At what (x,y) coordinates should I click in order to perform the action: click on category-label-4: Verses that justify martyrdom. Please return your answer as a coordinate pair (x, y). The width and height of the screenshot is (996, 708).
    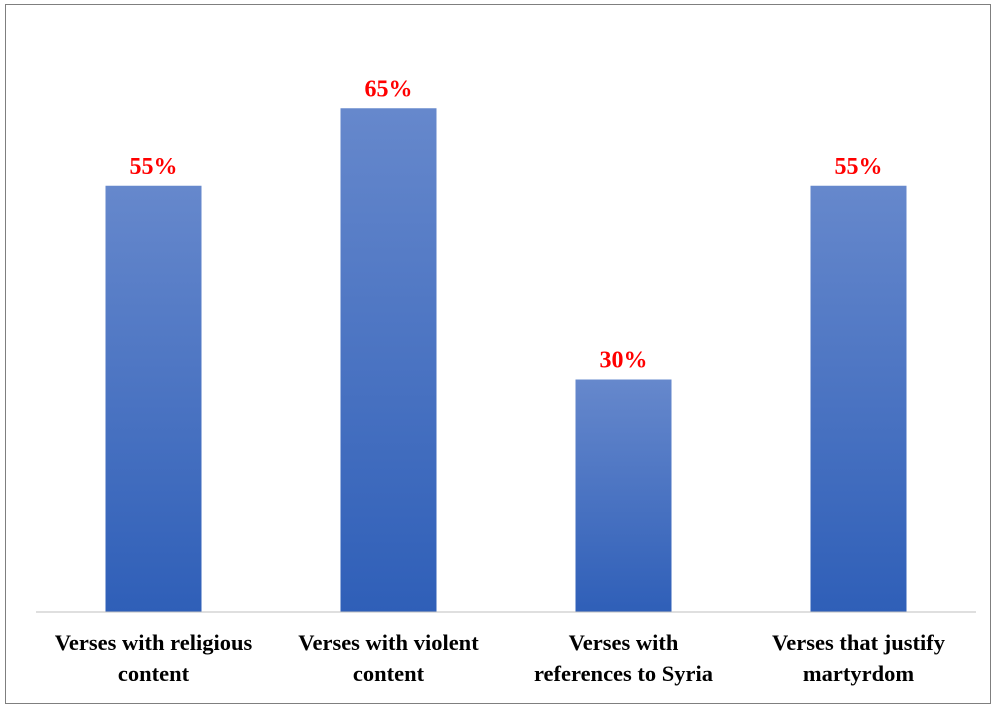
    Looking at the image, I should click on (859, 658).